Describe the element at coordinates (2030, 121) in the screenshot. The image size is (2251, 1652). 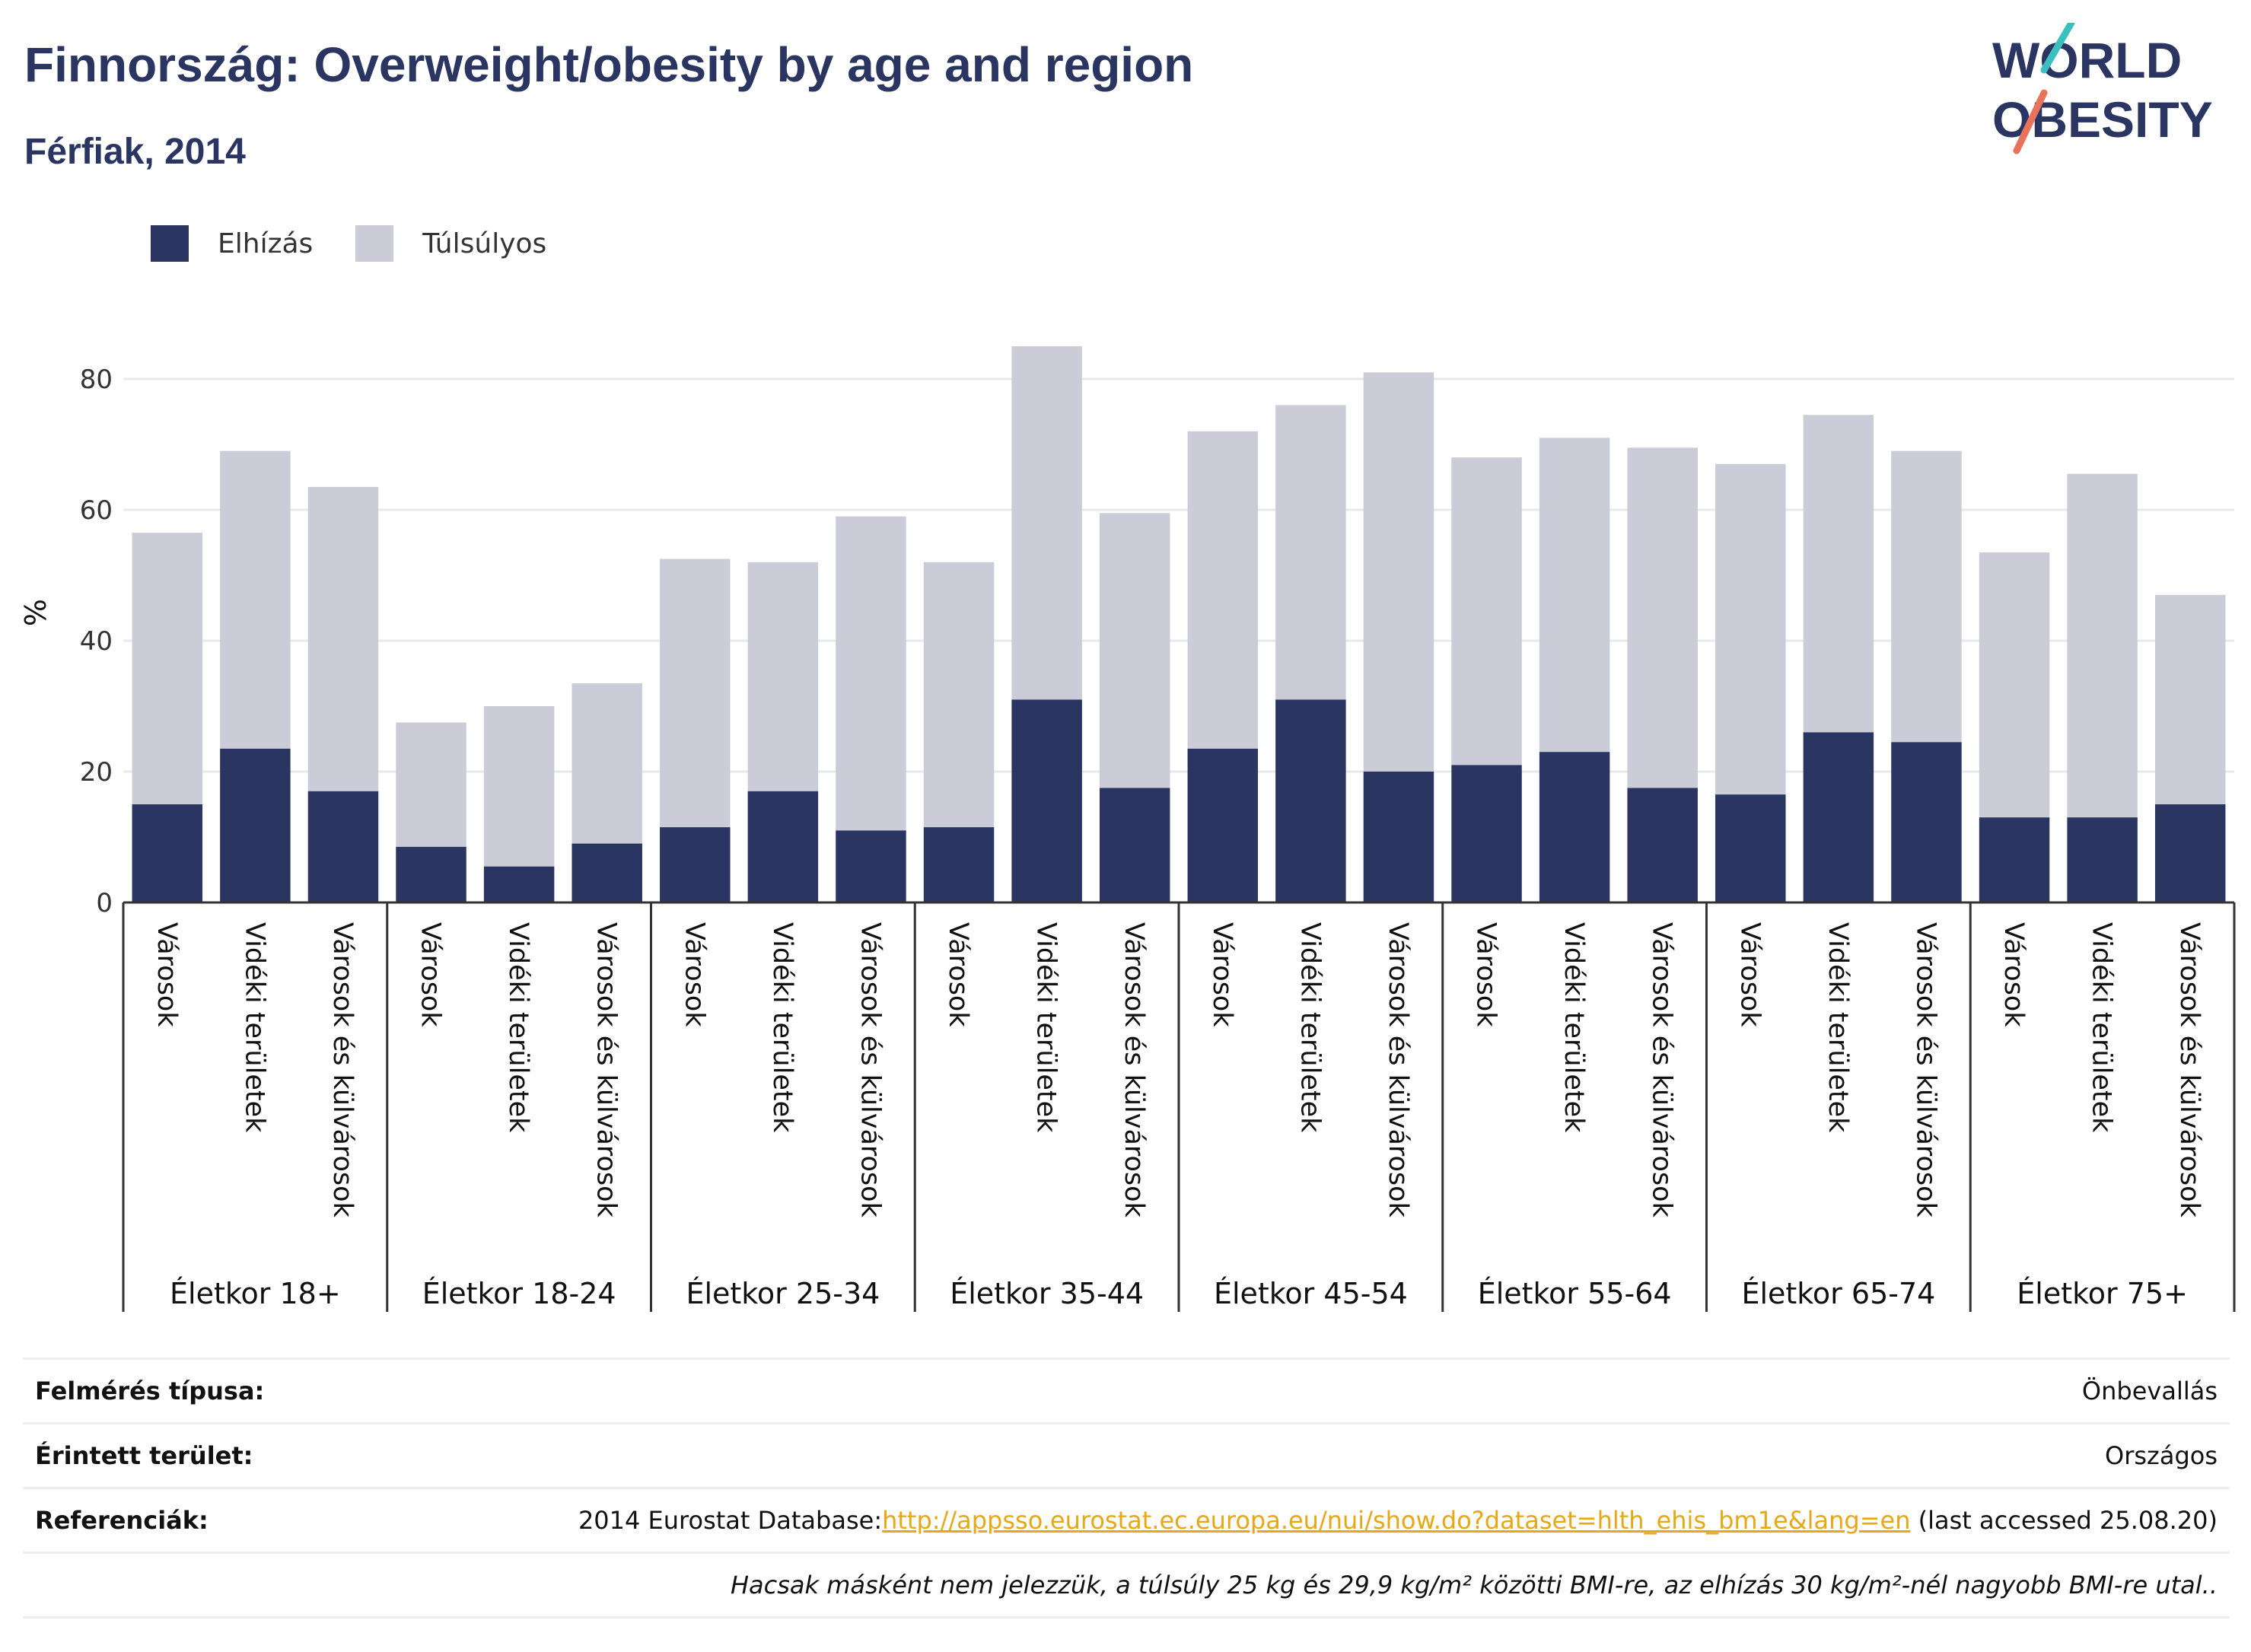
I see `logo-slash-coral` at that location.